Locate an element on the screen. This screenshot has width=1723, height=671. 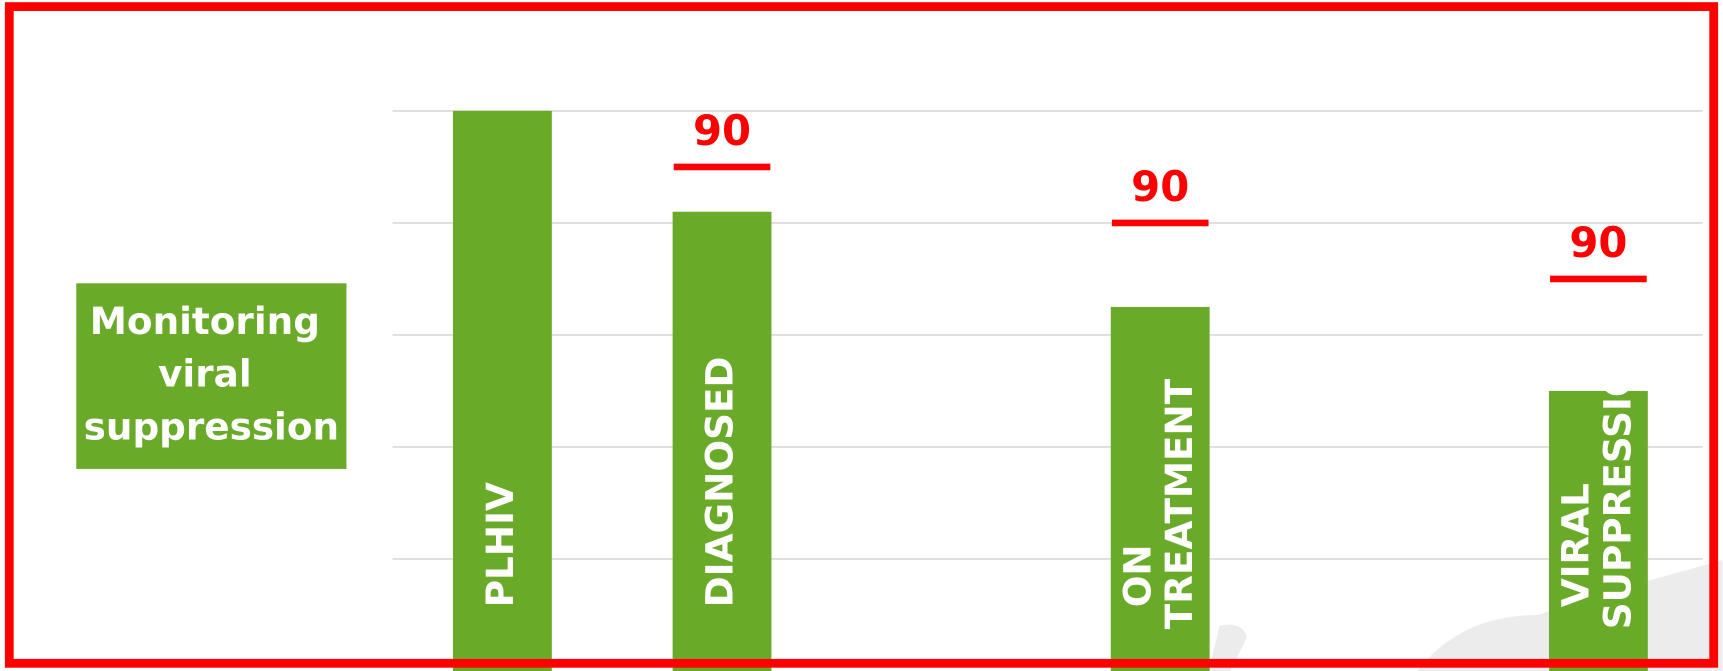
bar-label: DIAGNOSED is located at coordinates (720, 482).